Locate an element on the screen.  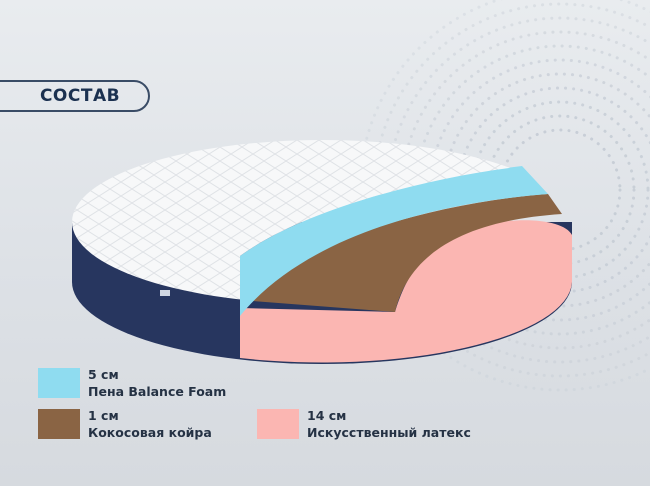
legend-item-foam: 5 см Пена Balance Foam is located at coordinates (132, 383).